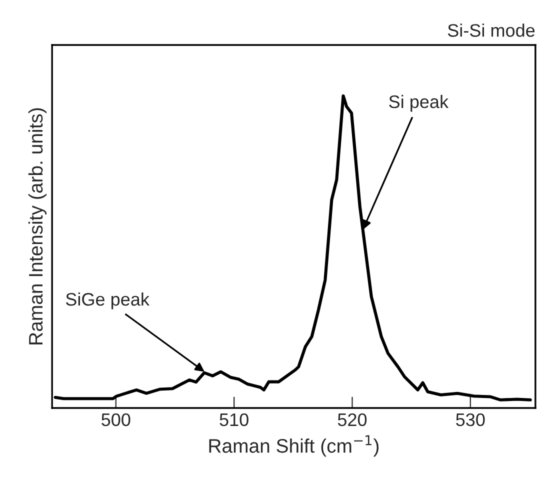  What do you see at coordinates (294, 446) in the screenshot?
I see `x-axis-title: Raman Shift (cm$^{−1}$)` at bounding box center [294, 446].